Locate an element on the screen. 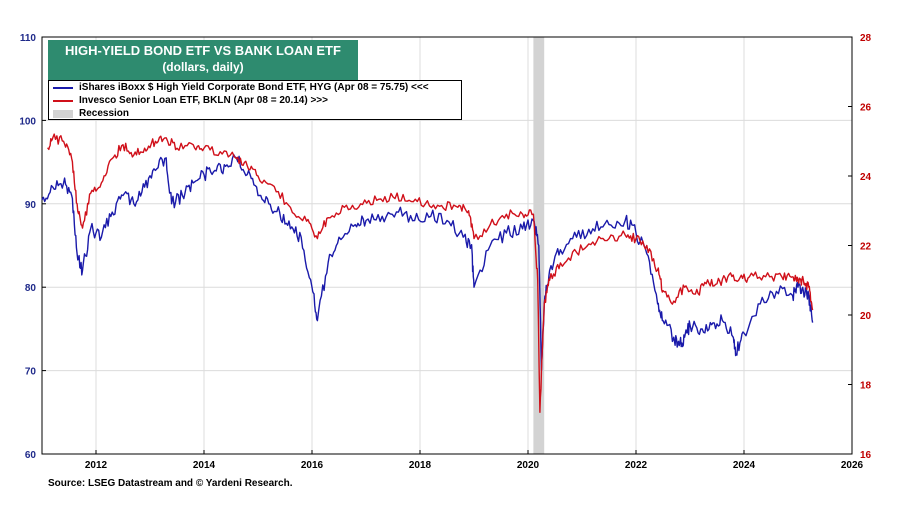 This screenshot has width=924, height=520. x-tick-label: 2018 is located at coordinates (420, 465).